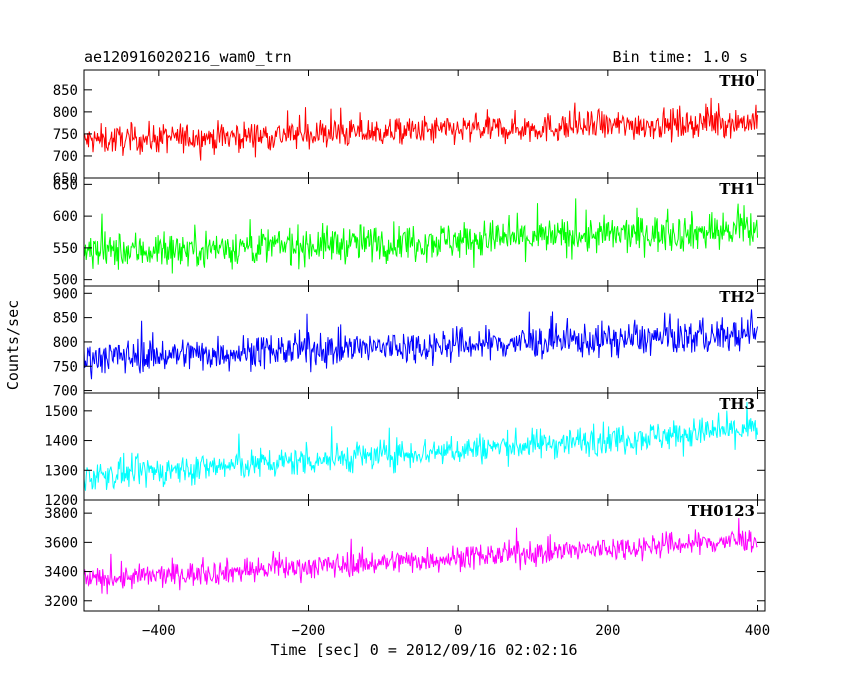  I want to click on y-tick-label: 3800, so click(61, 514).